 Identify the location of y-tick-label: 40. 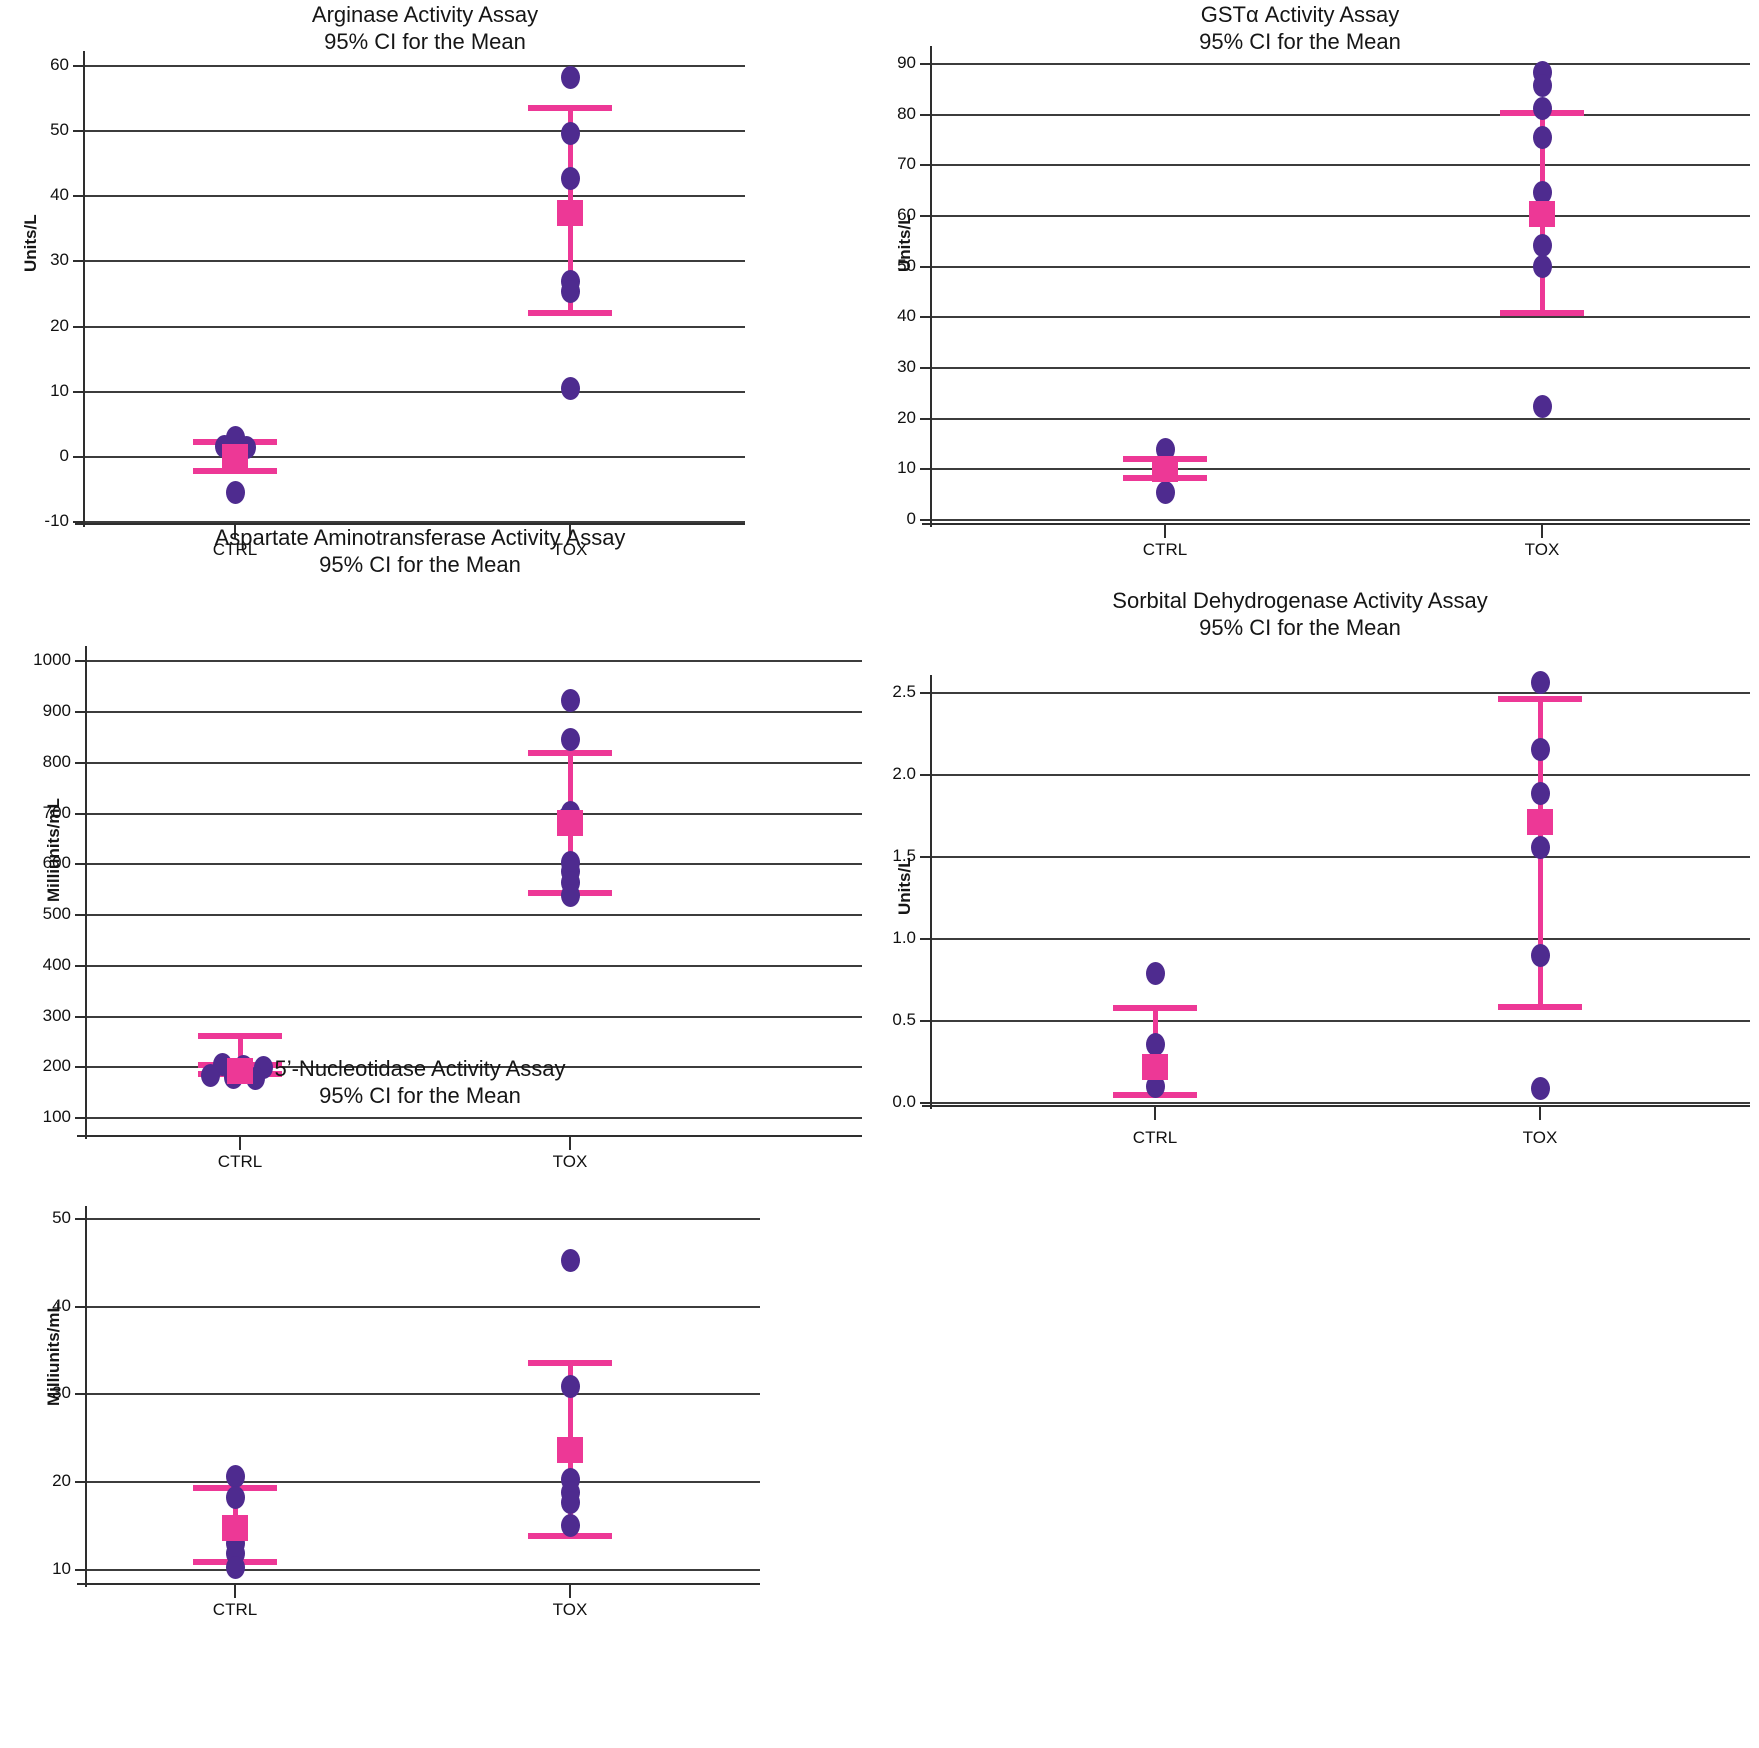
(61, 1305).